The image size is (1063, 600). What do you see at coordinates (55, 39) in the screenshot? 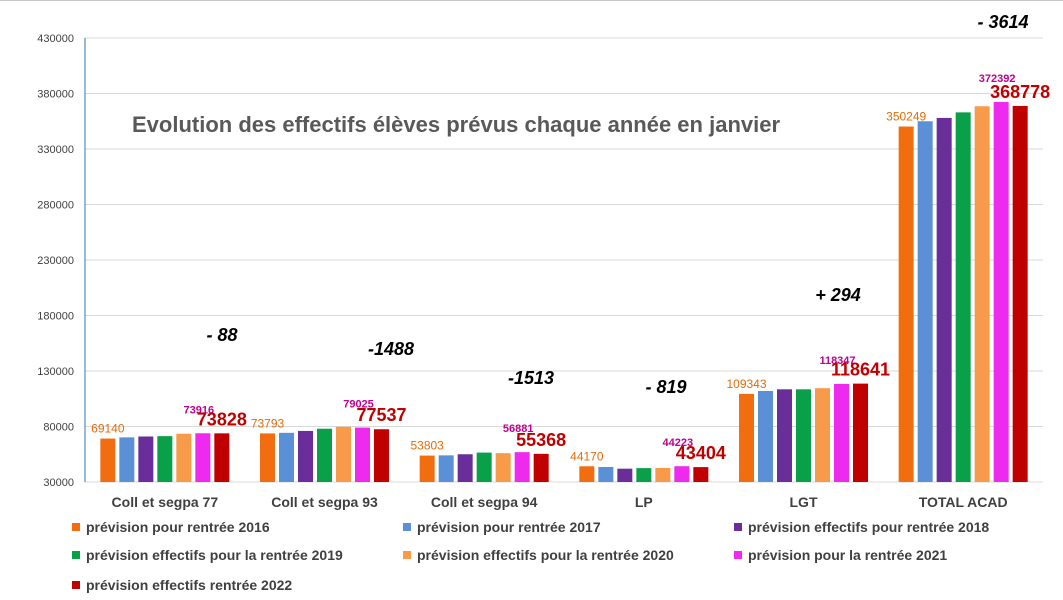
I see `y-tick-label: 430000` at bounding box center [55, 39].